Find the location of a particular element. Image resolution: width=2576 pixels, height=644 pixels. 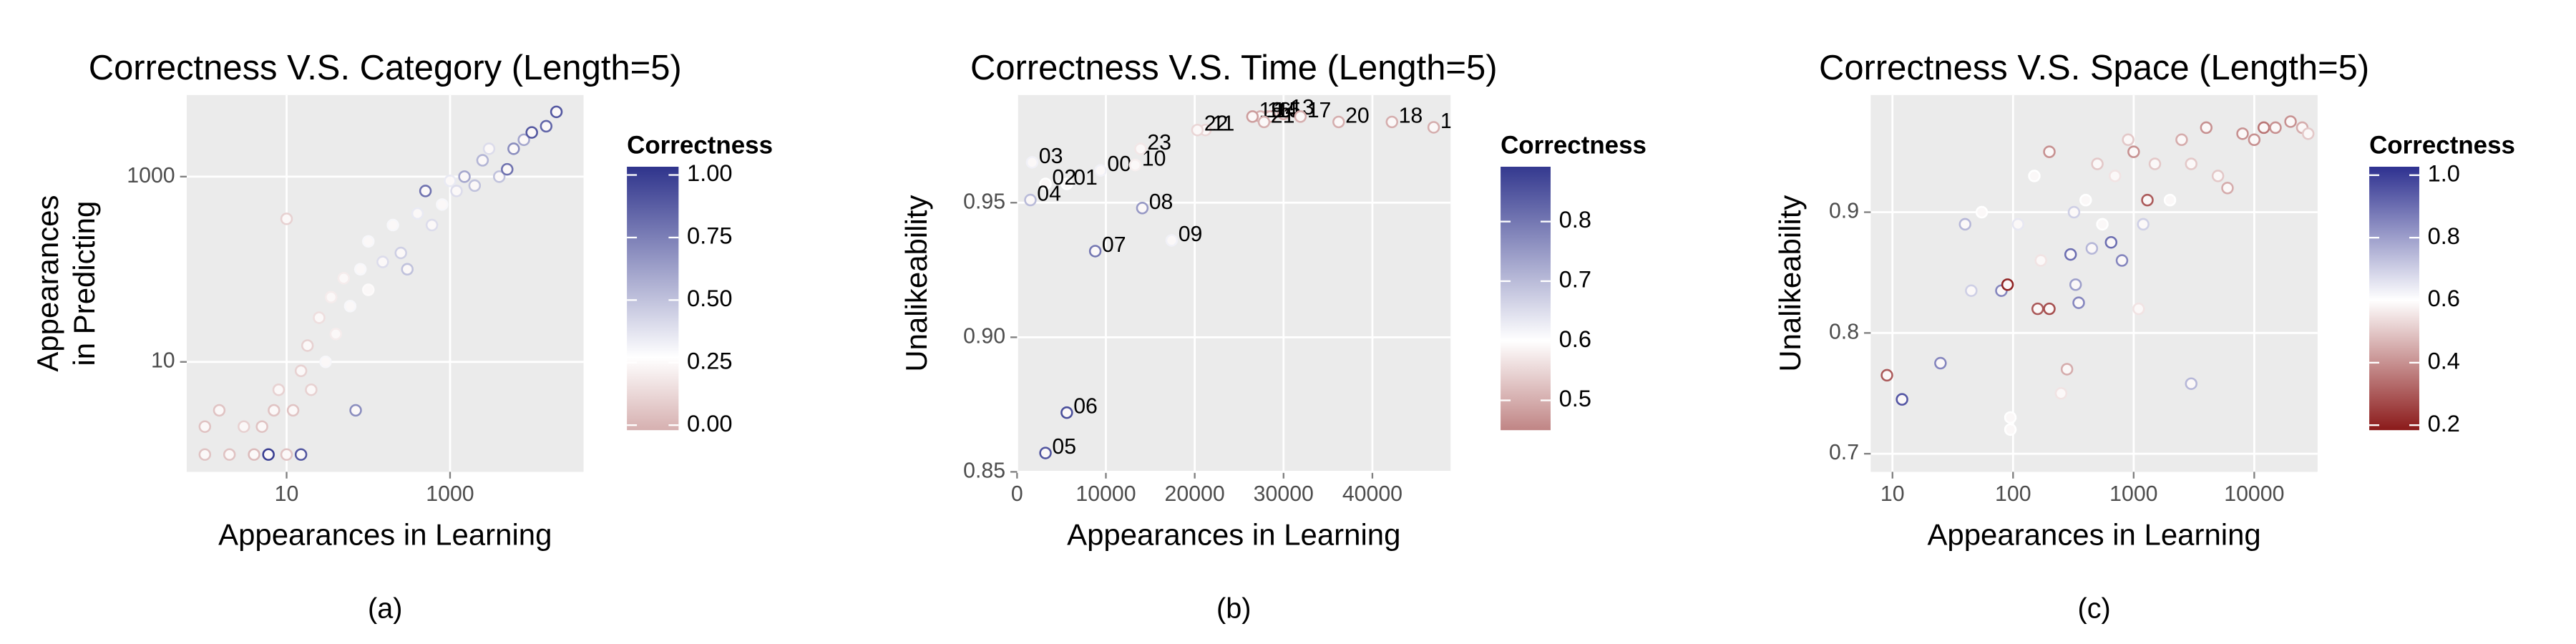

point-label: 23 is located at coordinates (1159, 143).